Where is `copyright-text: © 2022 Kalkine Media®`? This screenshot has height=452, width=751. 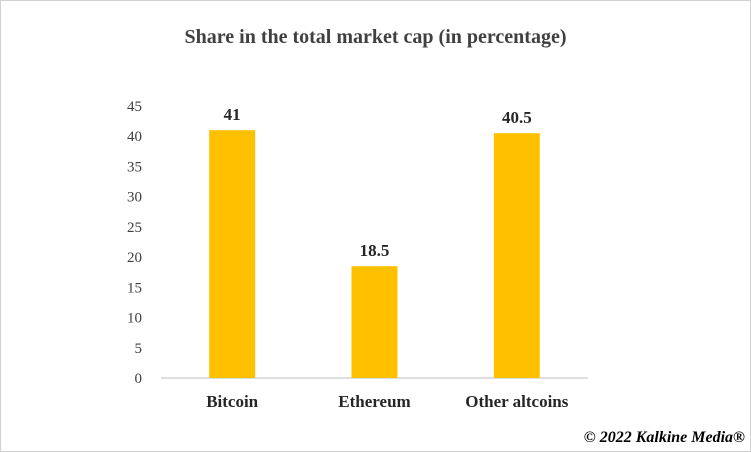
copyright-text: © 2022 Kalkine Media® is located at coordinates (664, 437).